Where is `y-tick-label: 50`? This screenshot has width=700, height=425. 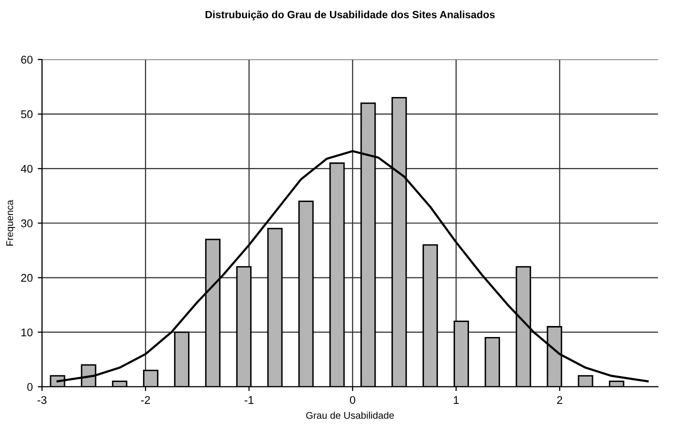 y-tick-label: 50 is located at coordinates (27, 114).